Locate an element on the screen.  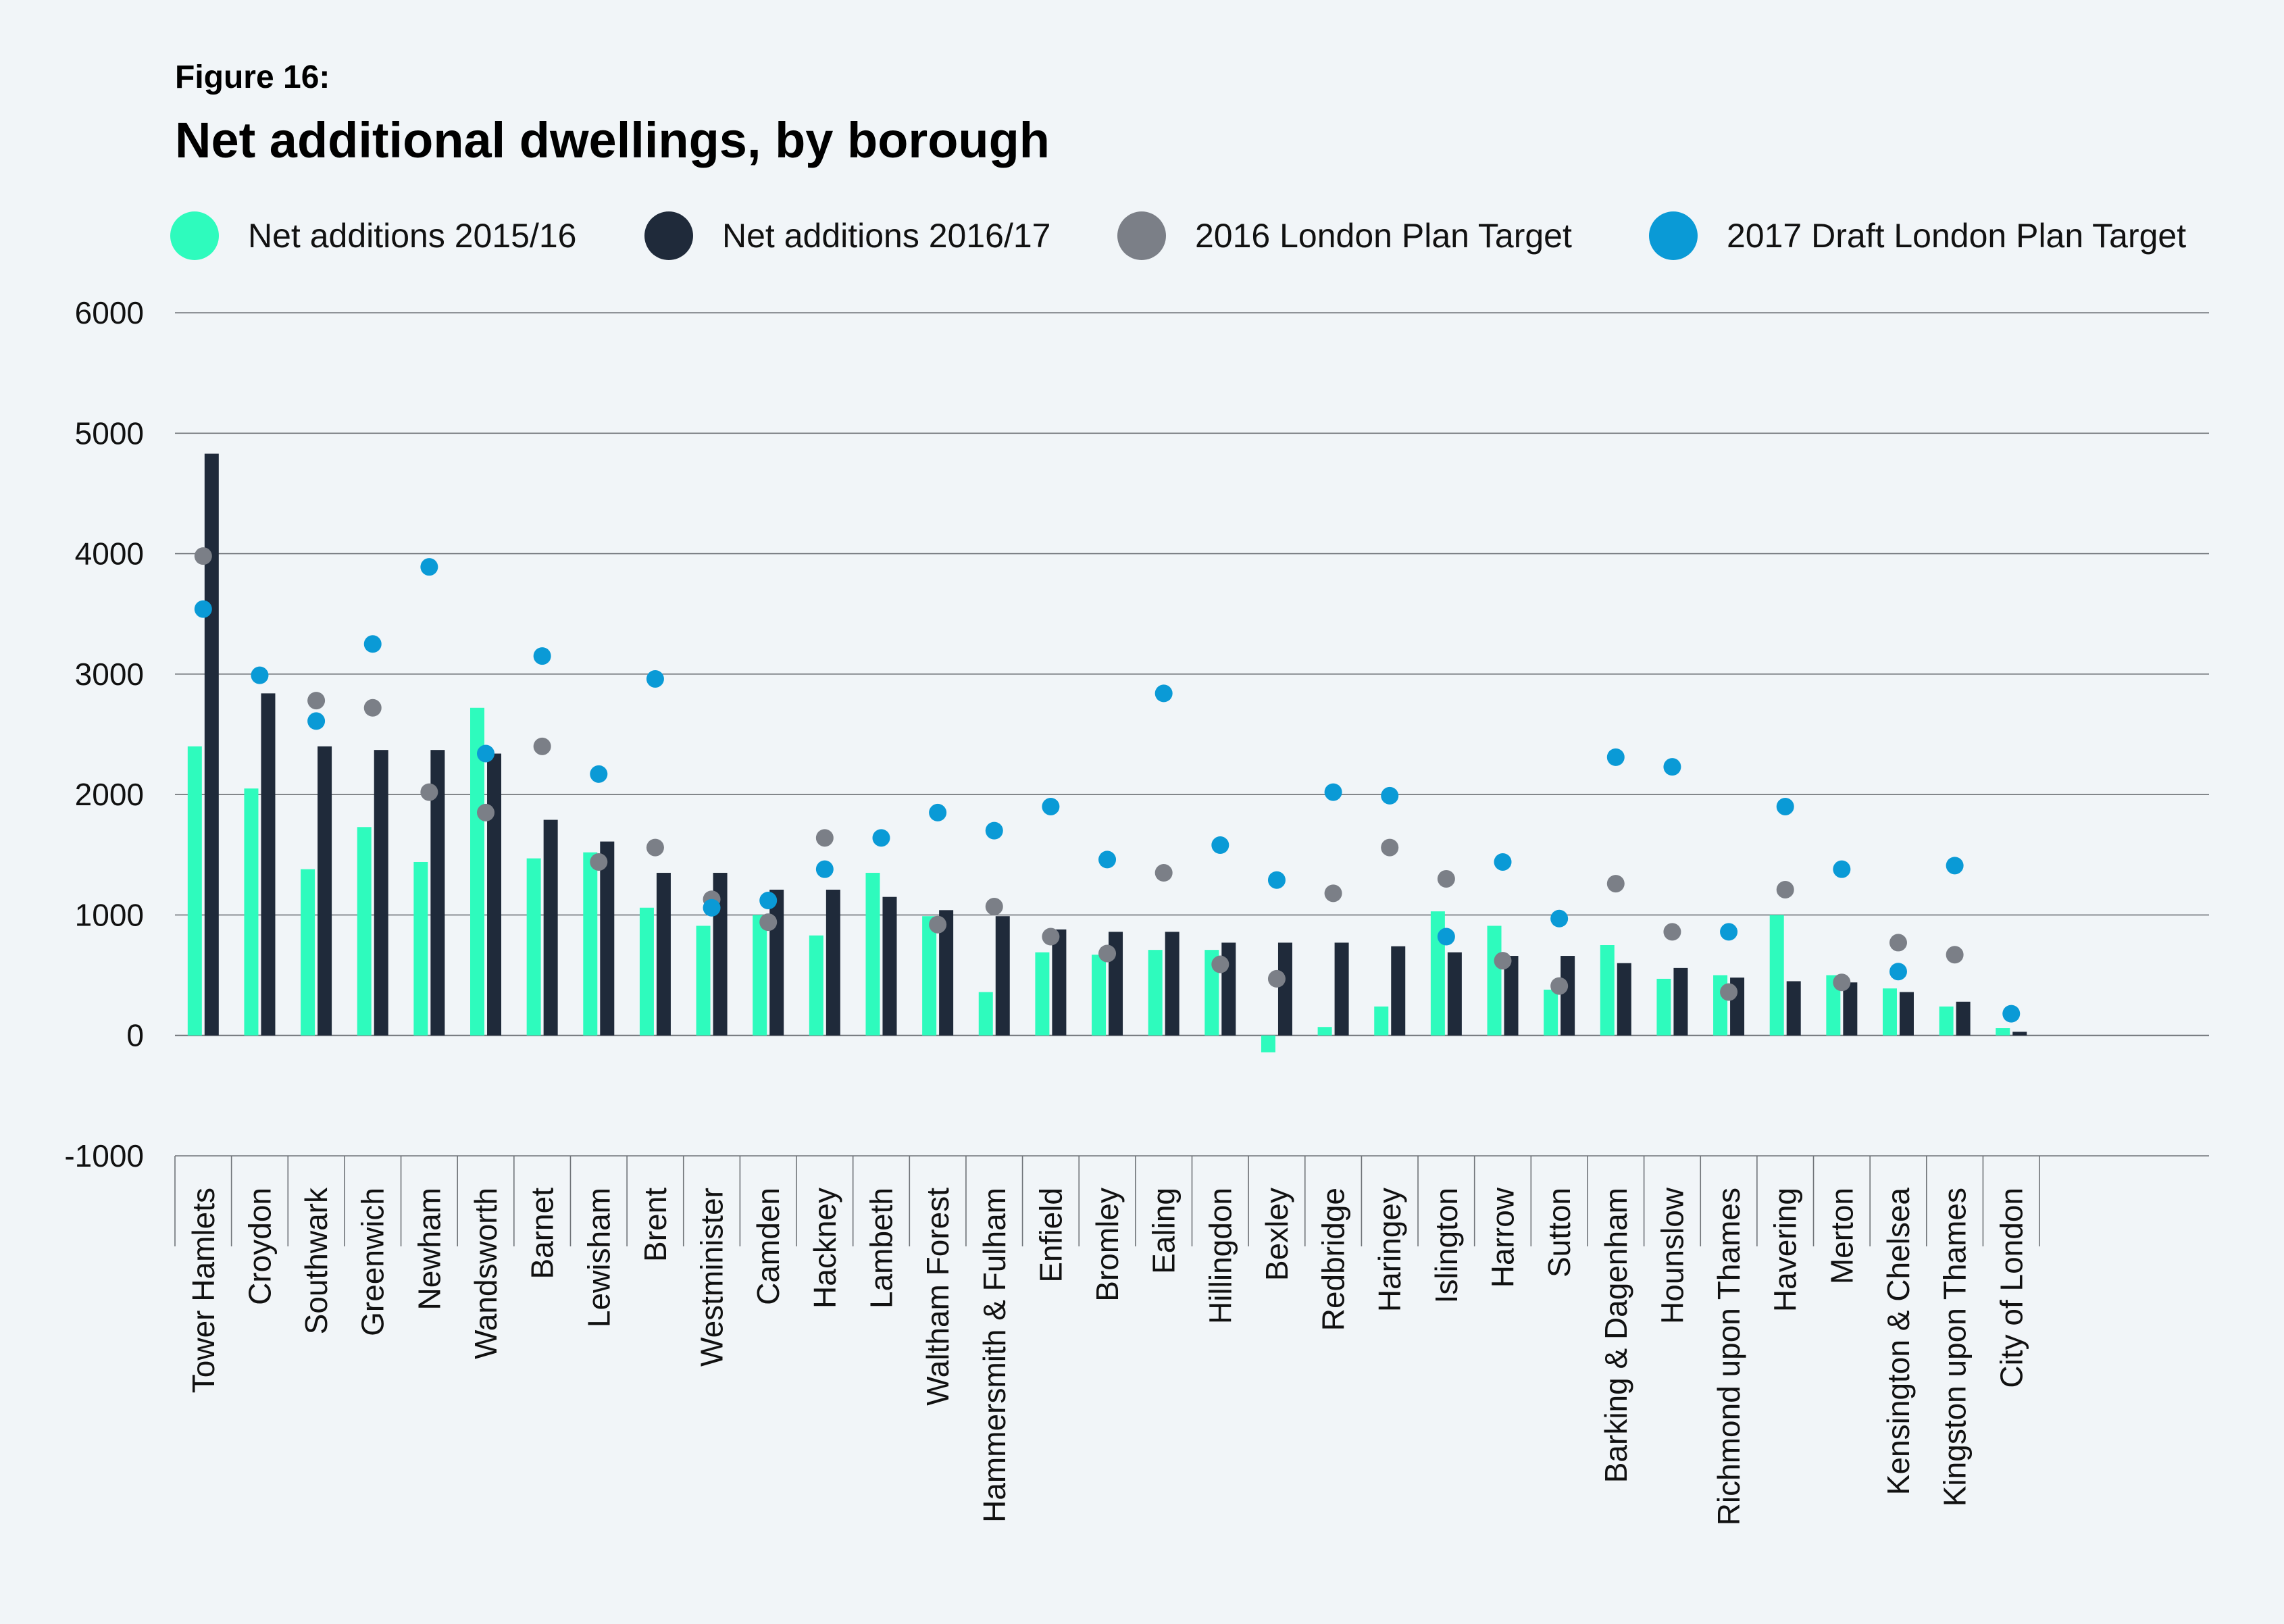
dot-2016-london-plan-target-lewisham is located at coordinates (599, 862).